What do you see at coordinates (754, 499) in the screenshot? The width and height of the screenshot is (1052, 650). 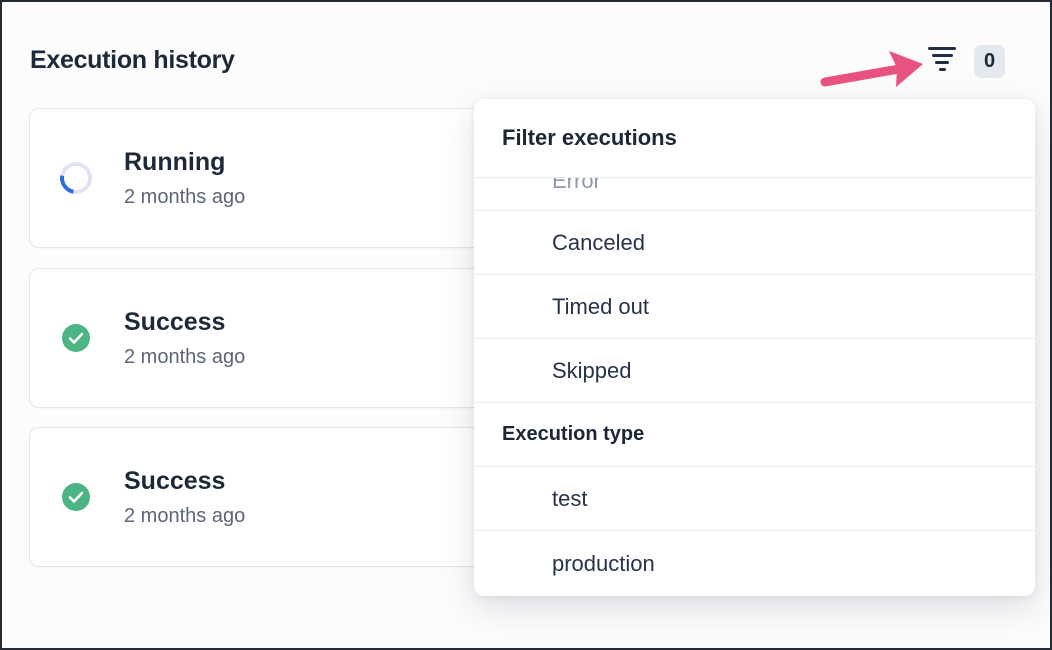 I see `filter-option-test: test` at bounding box center [754, 499].